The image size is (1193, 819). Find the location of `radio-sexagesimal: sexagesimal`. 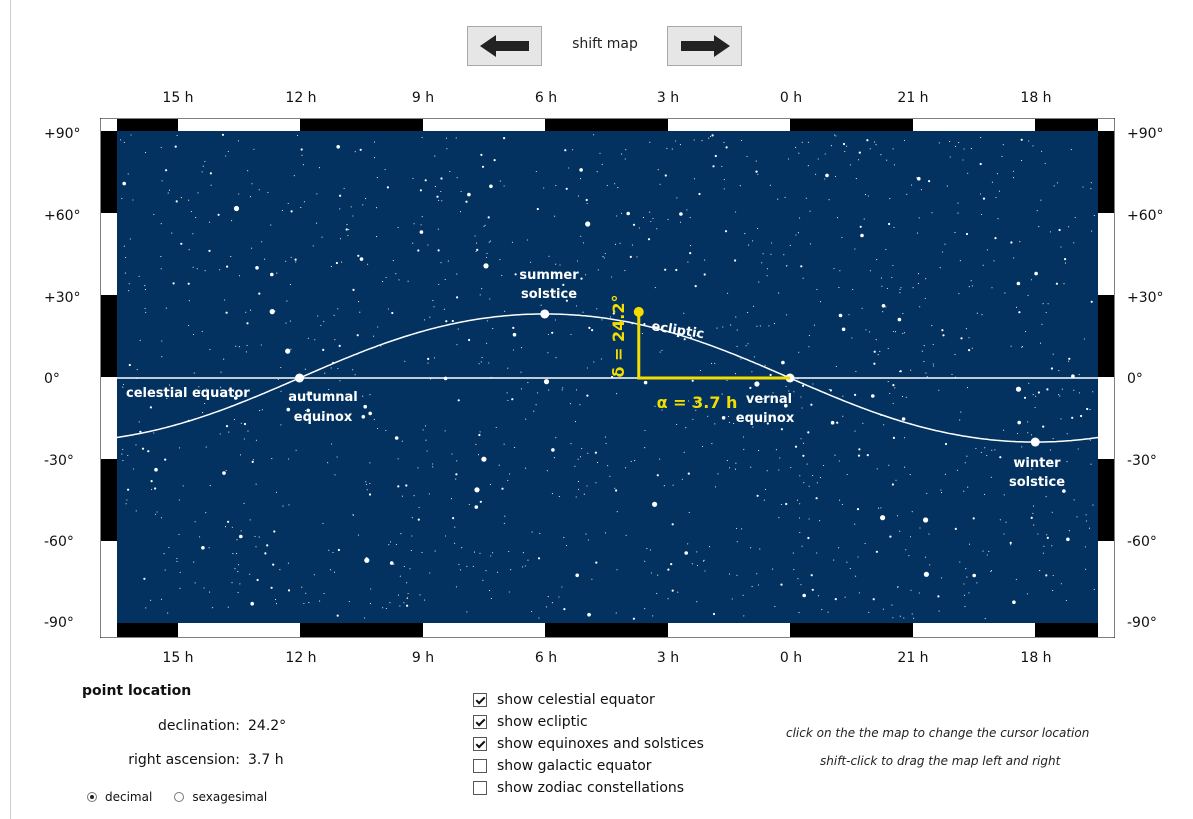

radio-sexagesimal: sexagesimal is located at coordinates (220, 797).